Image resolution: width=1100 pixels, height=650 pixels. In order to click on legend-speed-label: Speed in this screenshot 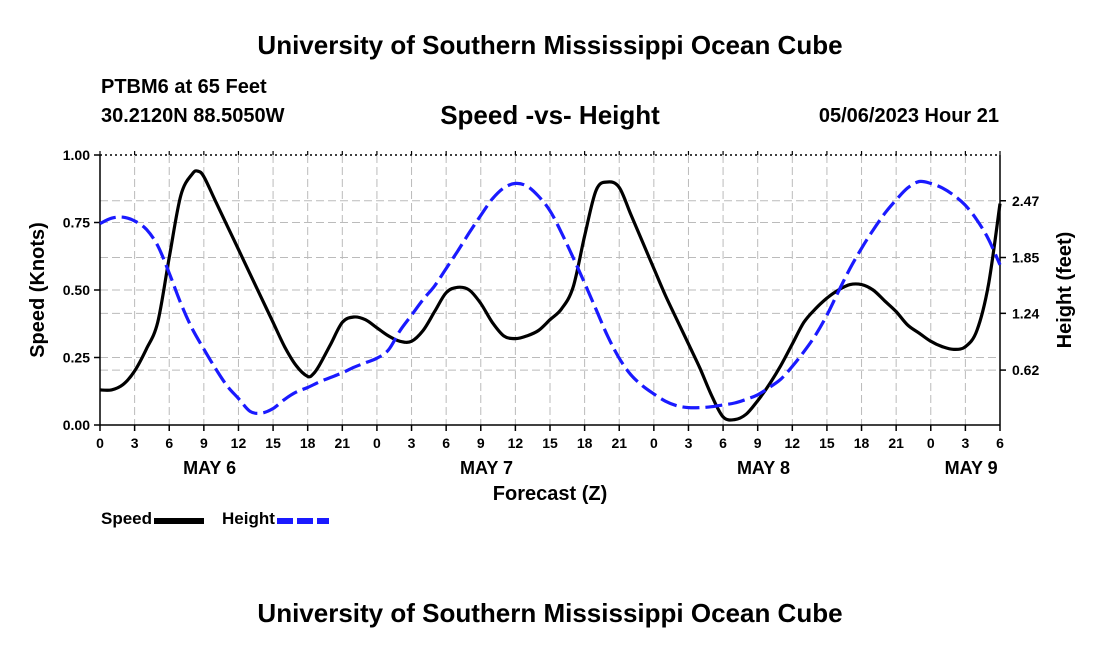, I will do `click(127, 518)`.